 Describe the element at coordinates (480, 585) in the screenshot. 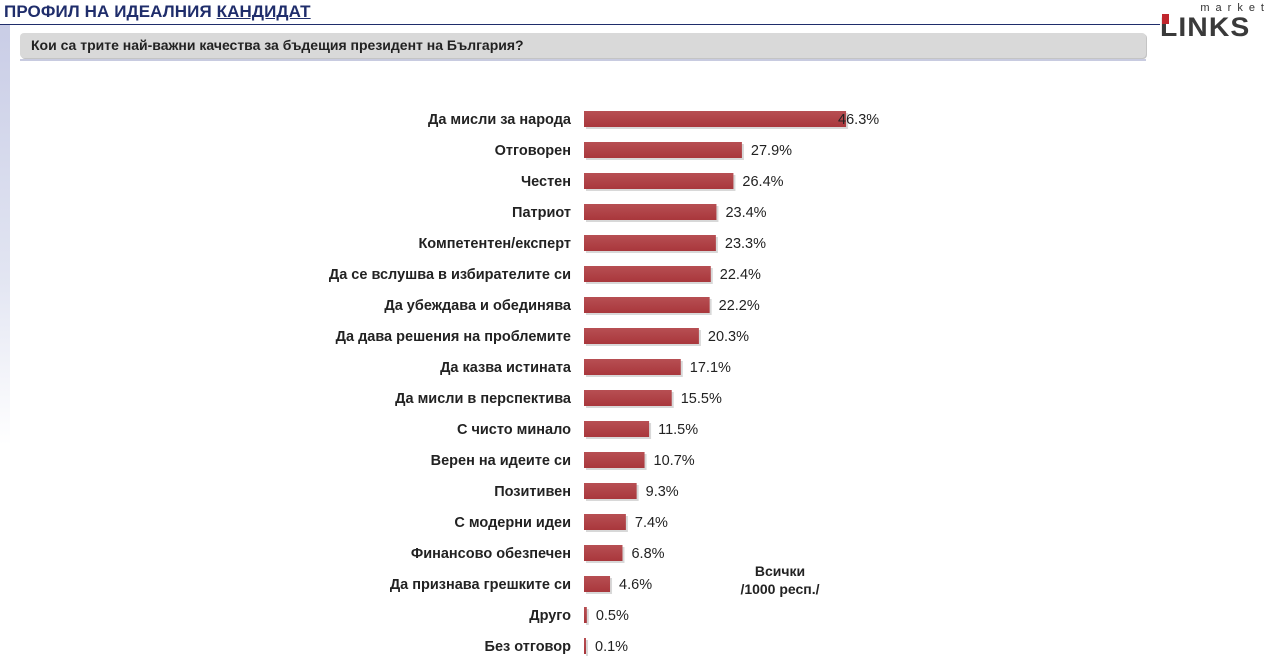

I see `category-label: Да признава грешките си` at that location.